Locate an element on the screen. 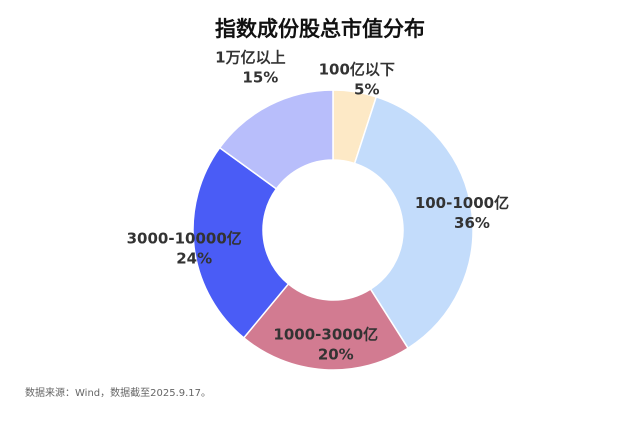 The height and width of the screenshot is (425, 631). slice-label: 3000-10000亿 is located at coordinates (184, 238).